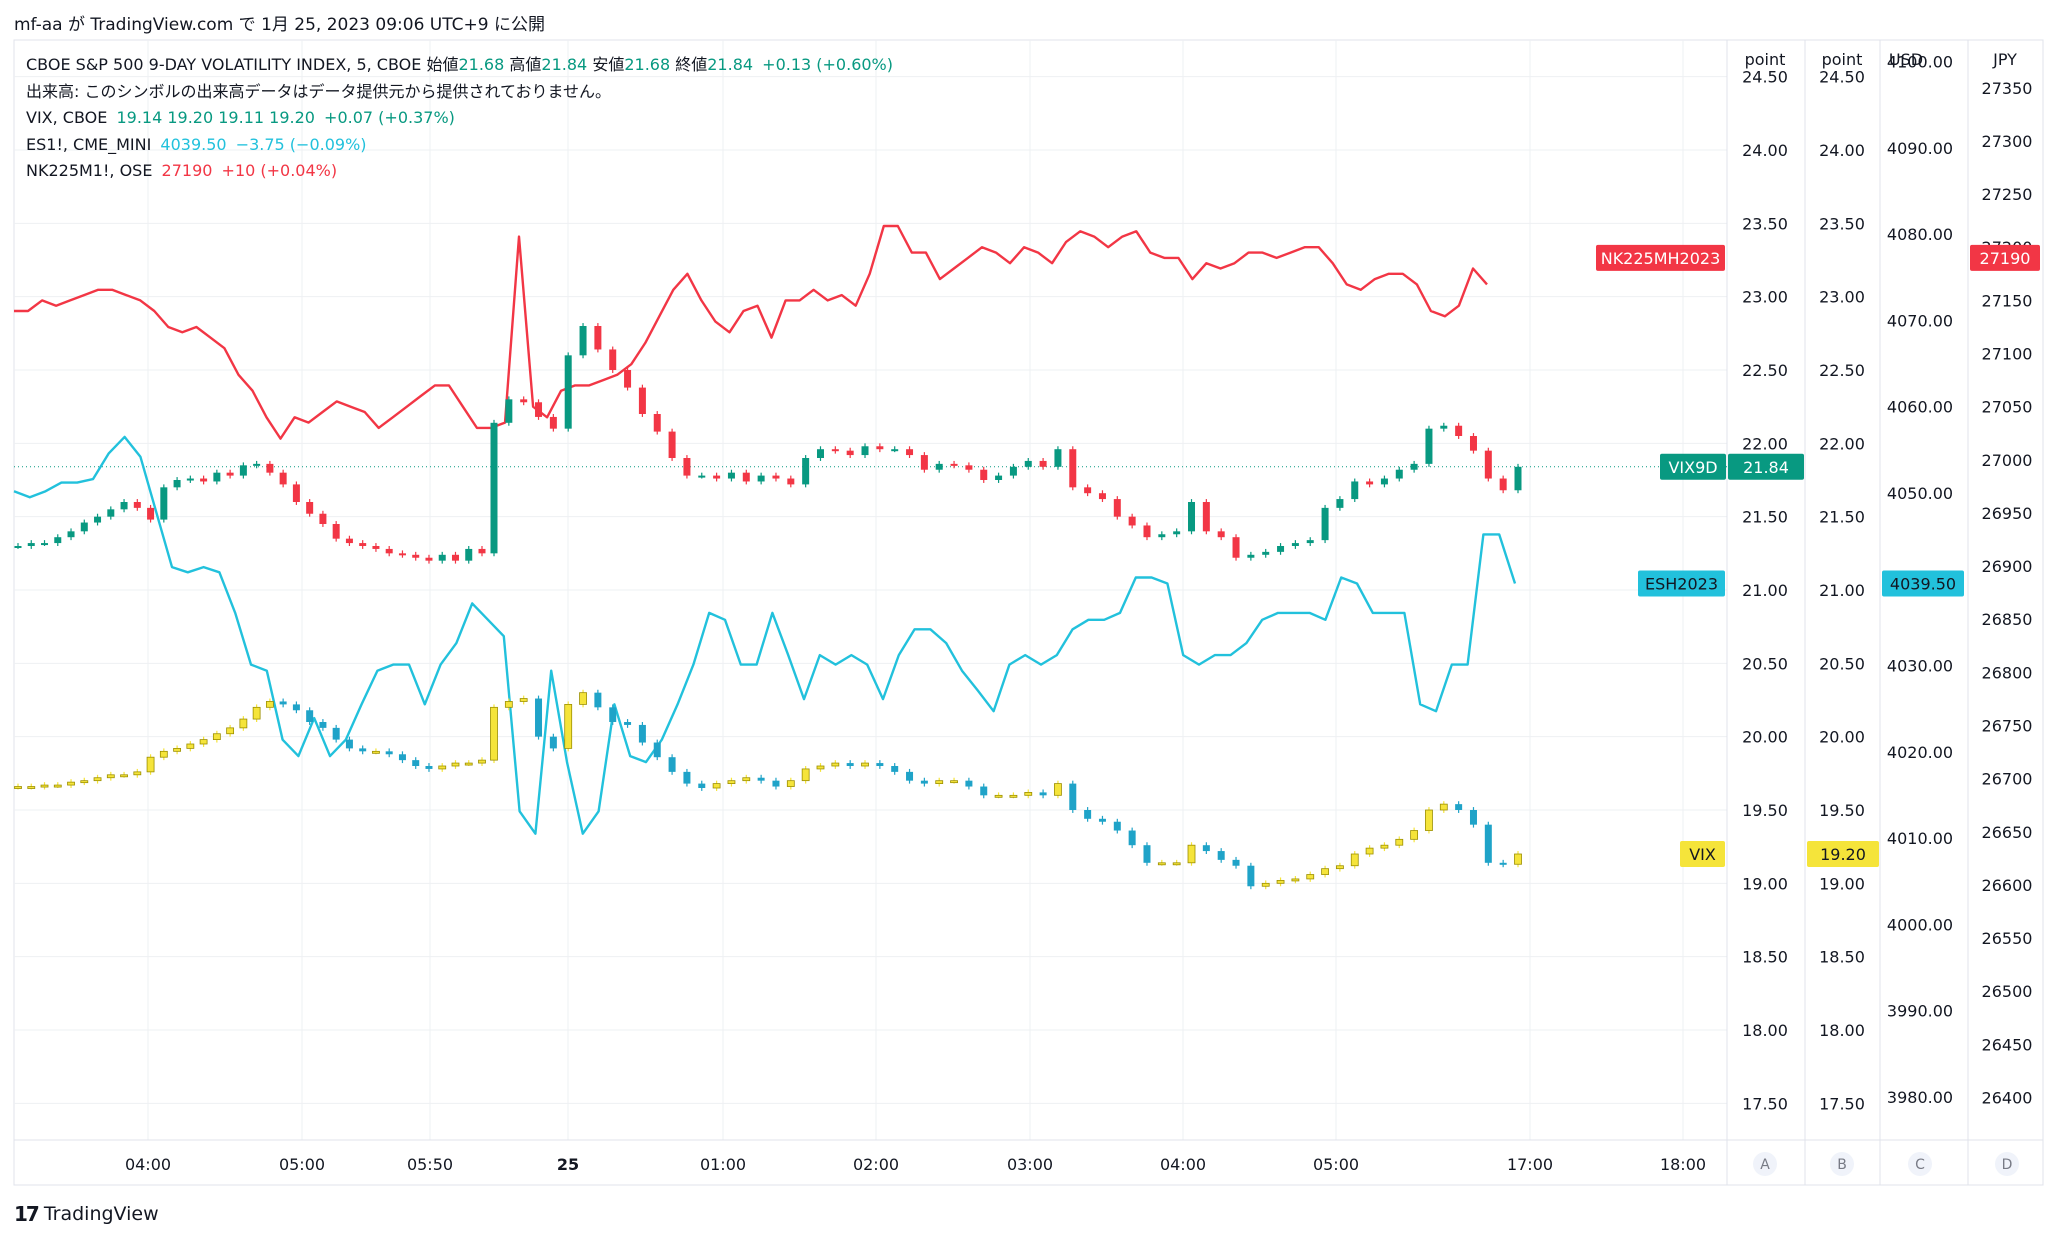 This screenshot has height=1234, width=2057. I want to click on vix9d-price-tag-value: 21.84, so click(1766, 467).